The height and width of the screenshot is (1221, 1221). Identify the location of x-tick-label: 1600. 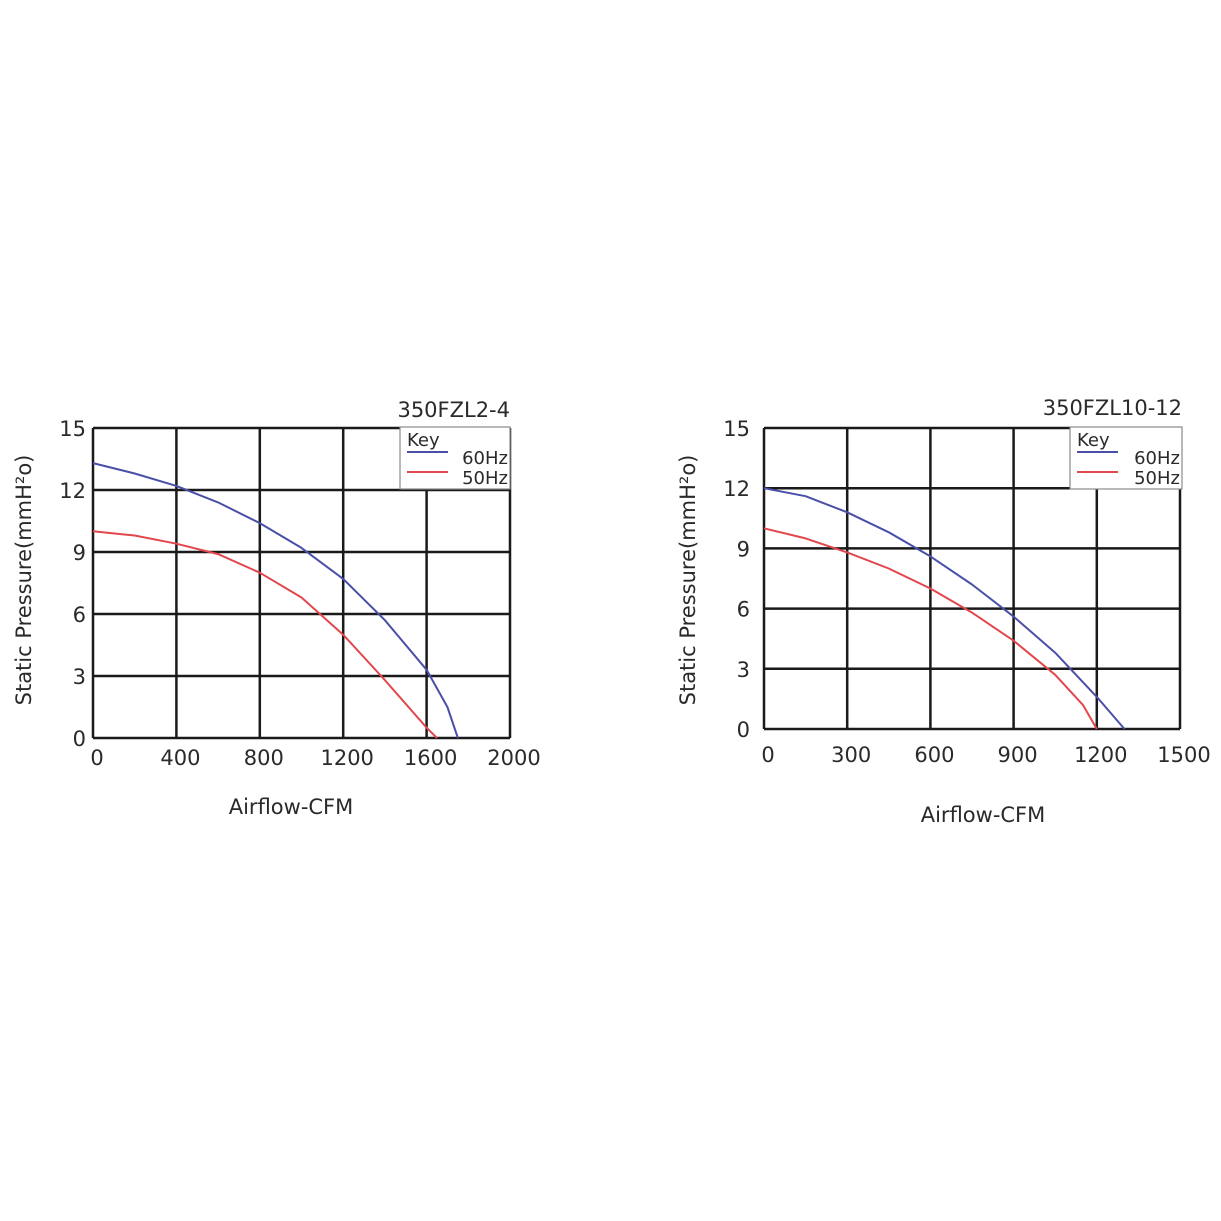
(430, 758).